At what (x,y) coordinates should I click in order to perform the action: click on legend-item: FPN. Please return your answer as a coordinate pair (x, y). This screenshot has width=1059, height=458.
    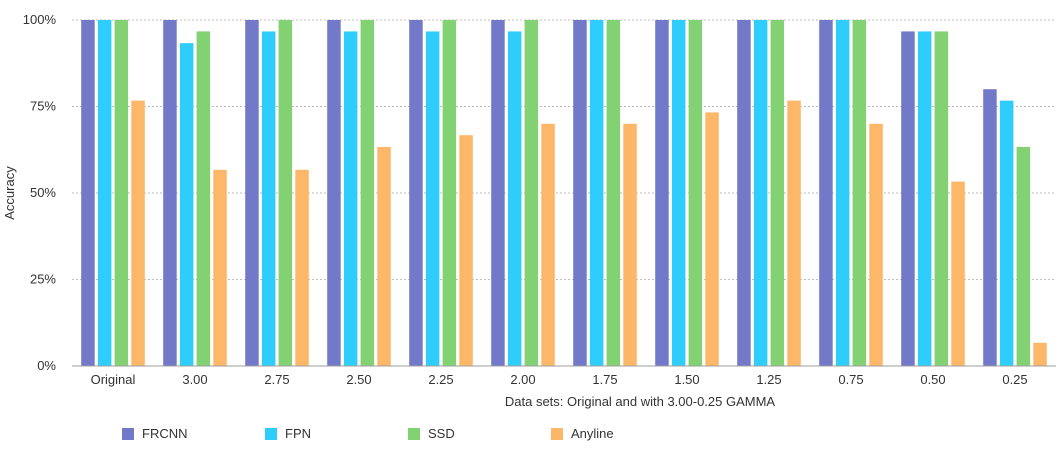
    Looking at the image, I should click on (336, 433).